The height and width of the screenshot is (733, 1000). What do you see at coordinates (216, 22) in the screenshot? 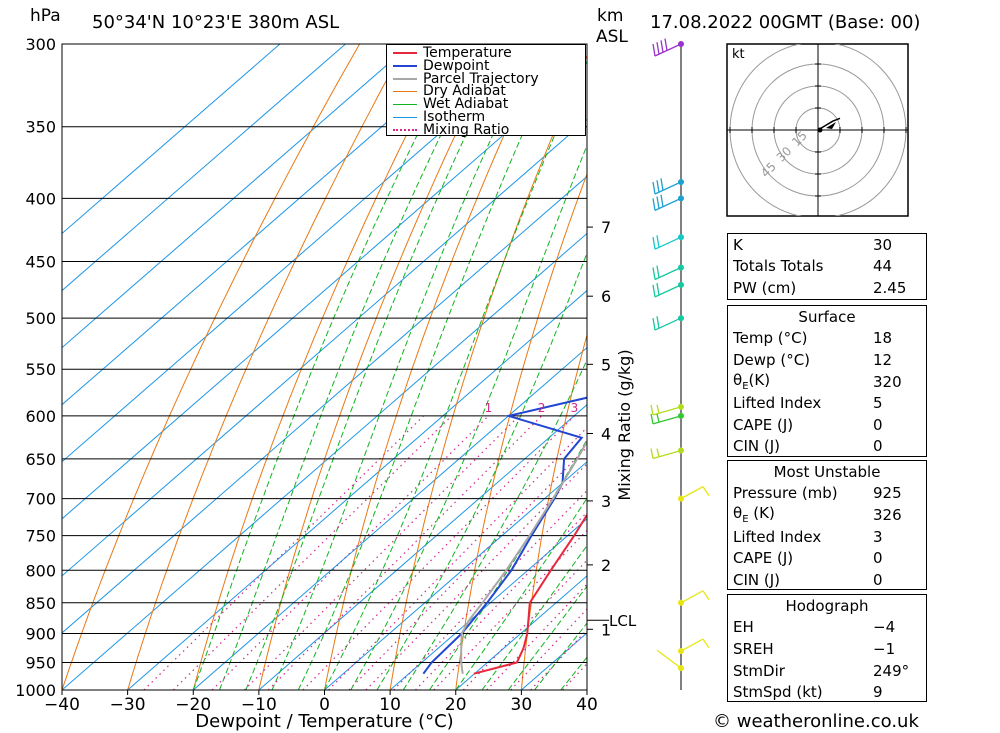
I see `location-title: 50°34'N 10°23'E 380m ASL` at bounding box center [216, 22].